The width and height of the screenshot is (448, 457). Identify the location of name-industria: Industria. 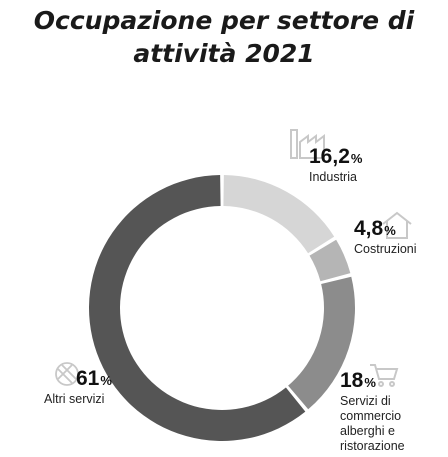
(333, 177).